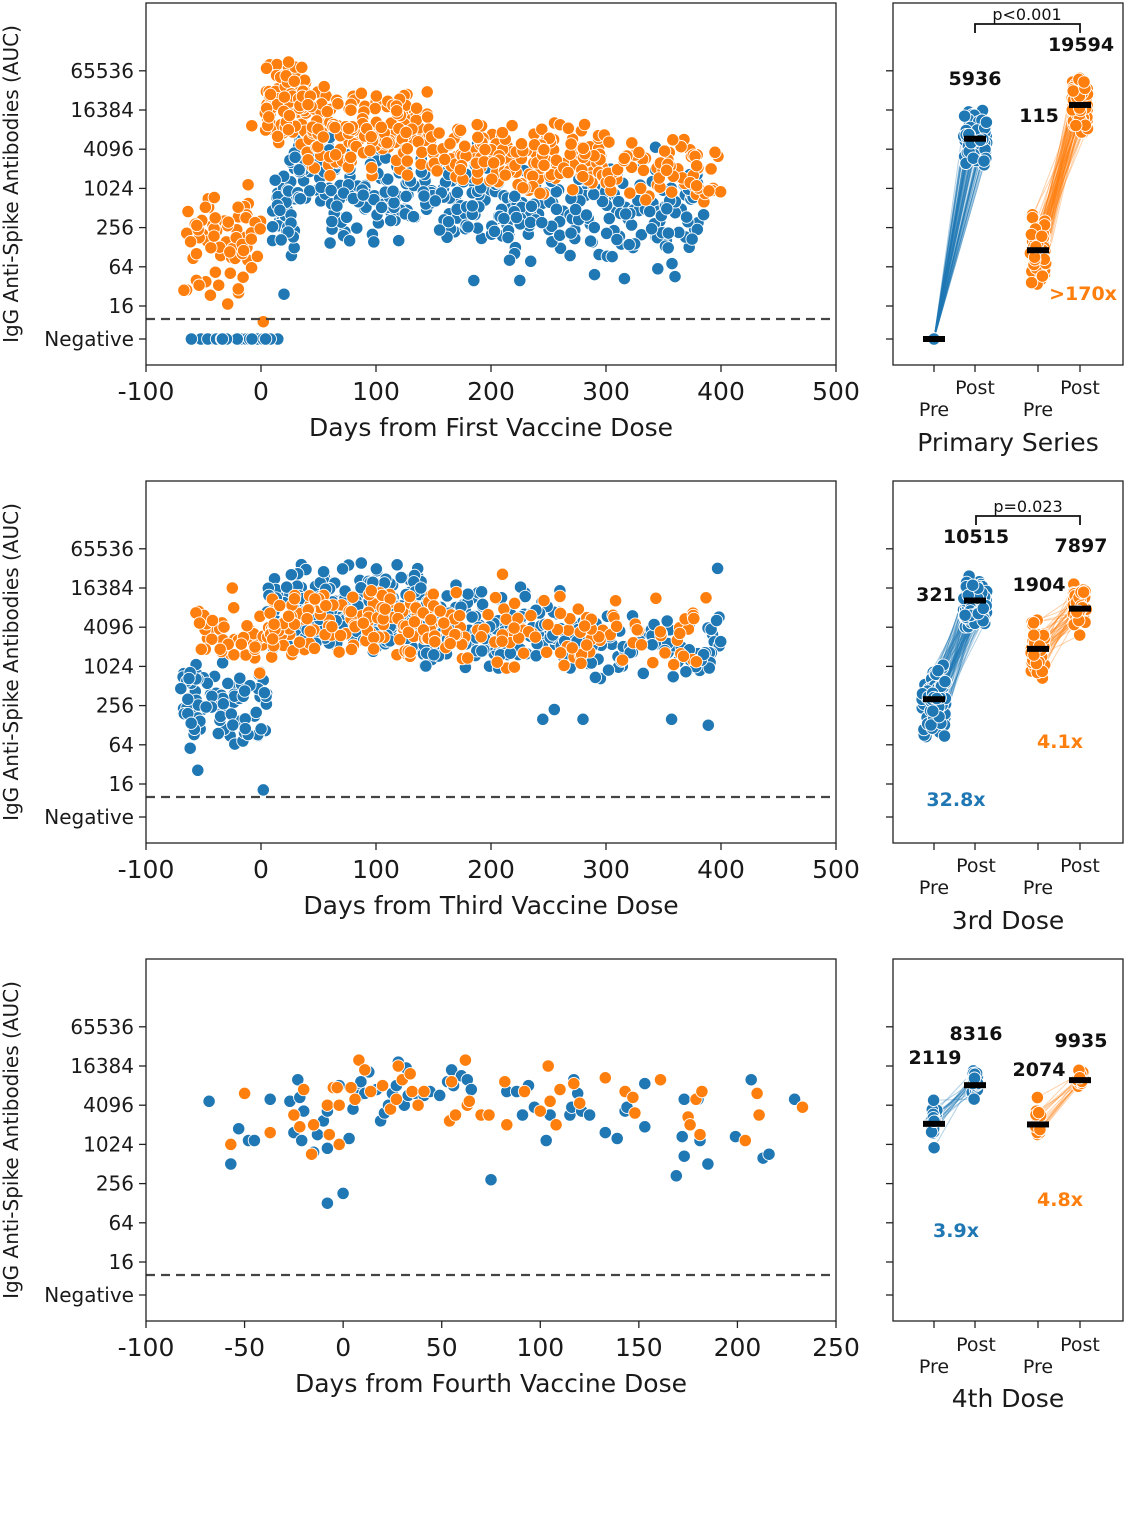  Describe the element at coordinates (976, 537) in the screenshot. I see `median-label: 10515` at that location.